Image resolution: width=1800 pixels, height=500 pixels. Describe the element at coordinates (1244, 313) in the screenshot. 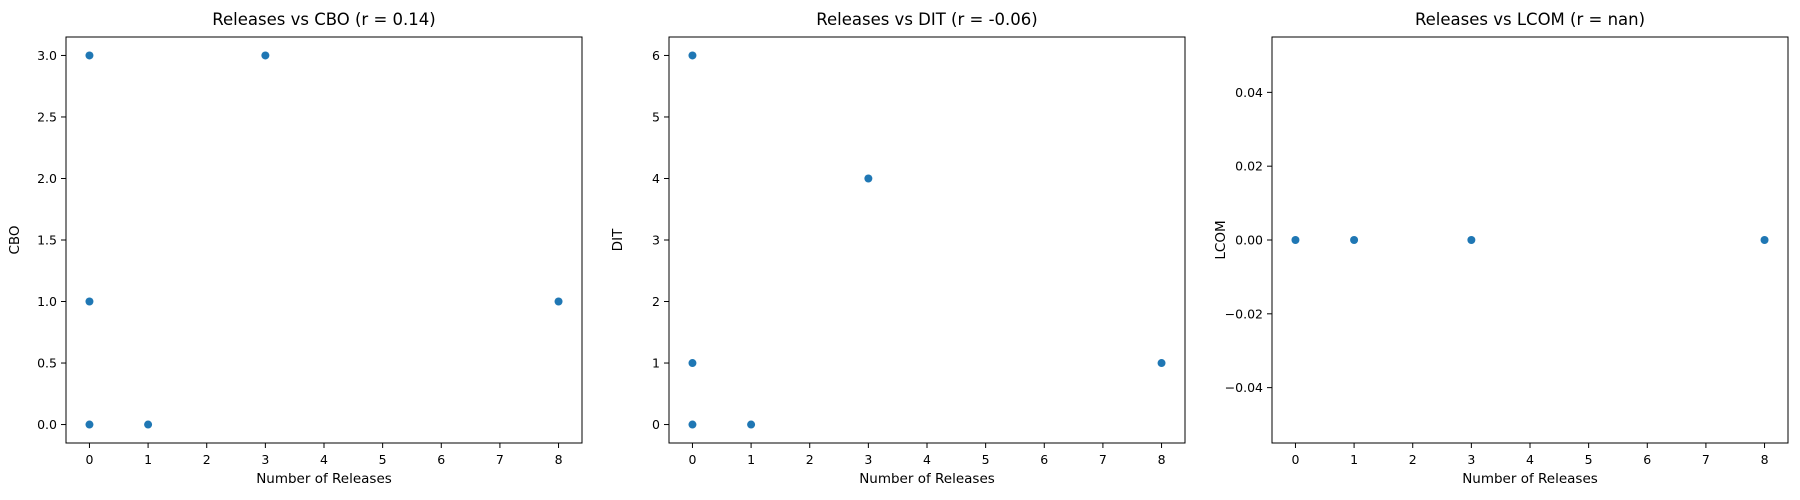

I see `y-tick-label: −0.02` at that location.